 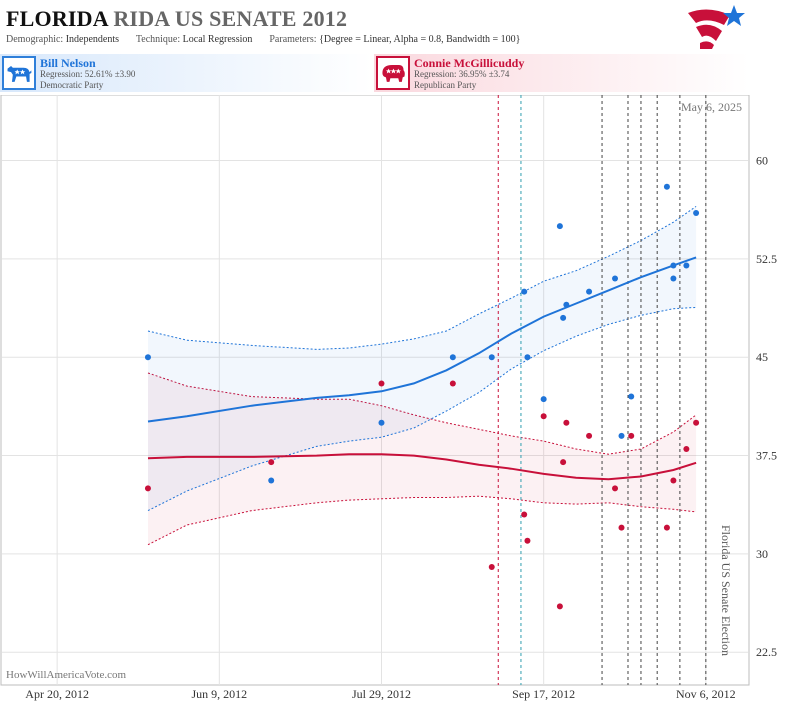 What do you see at coordinates (57, 694) in the screenshot?
I see `x-tick-label: Apr 20, 2012` at bounding box center [57, 694].